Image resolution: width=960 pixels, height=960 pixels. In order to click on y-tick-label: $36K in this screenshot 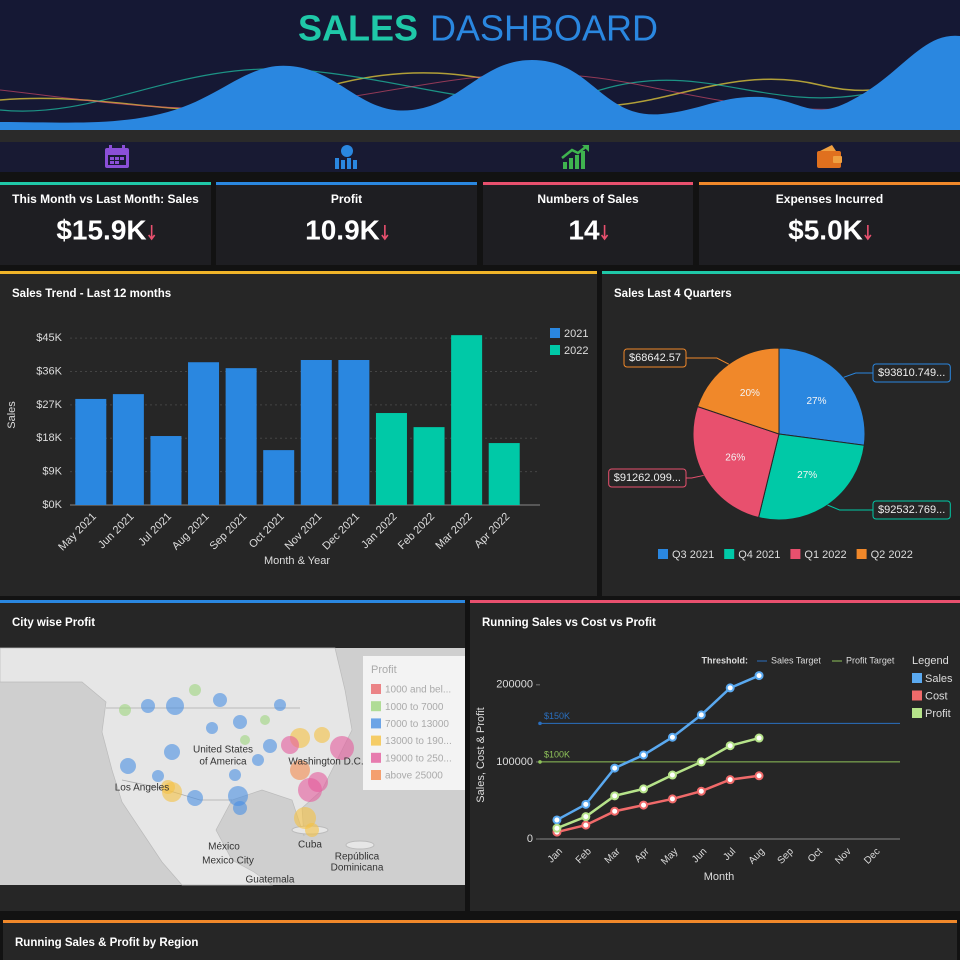, I will do `click(49, 371)`.